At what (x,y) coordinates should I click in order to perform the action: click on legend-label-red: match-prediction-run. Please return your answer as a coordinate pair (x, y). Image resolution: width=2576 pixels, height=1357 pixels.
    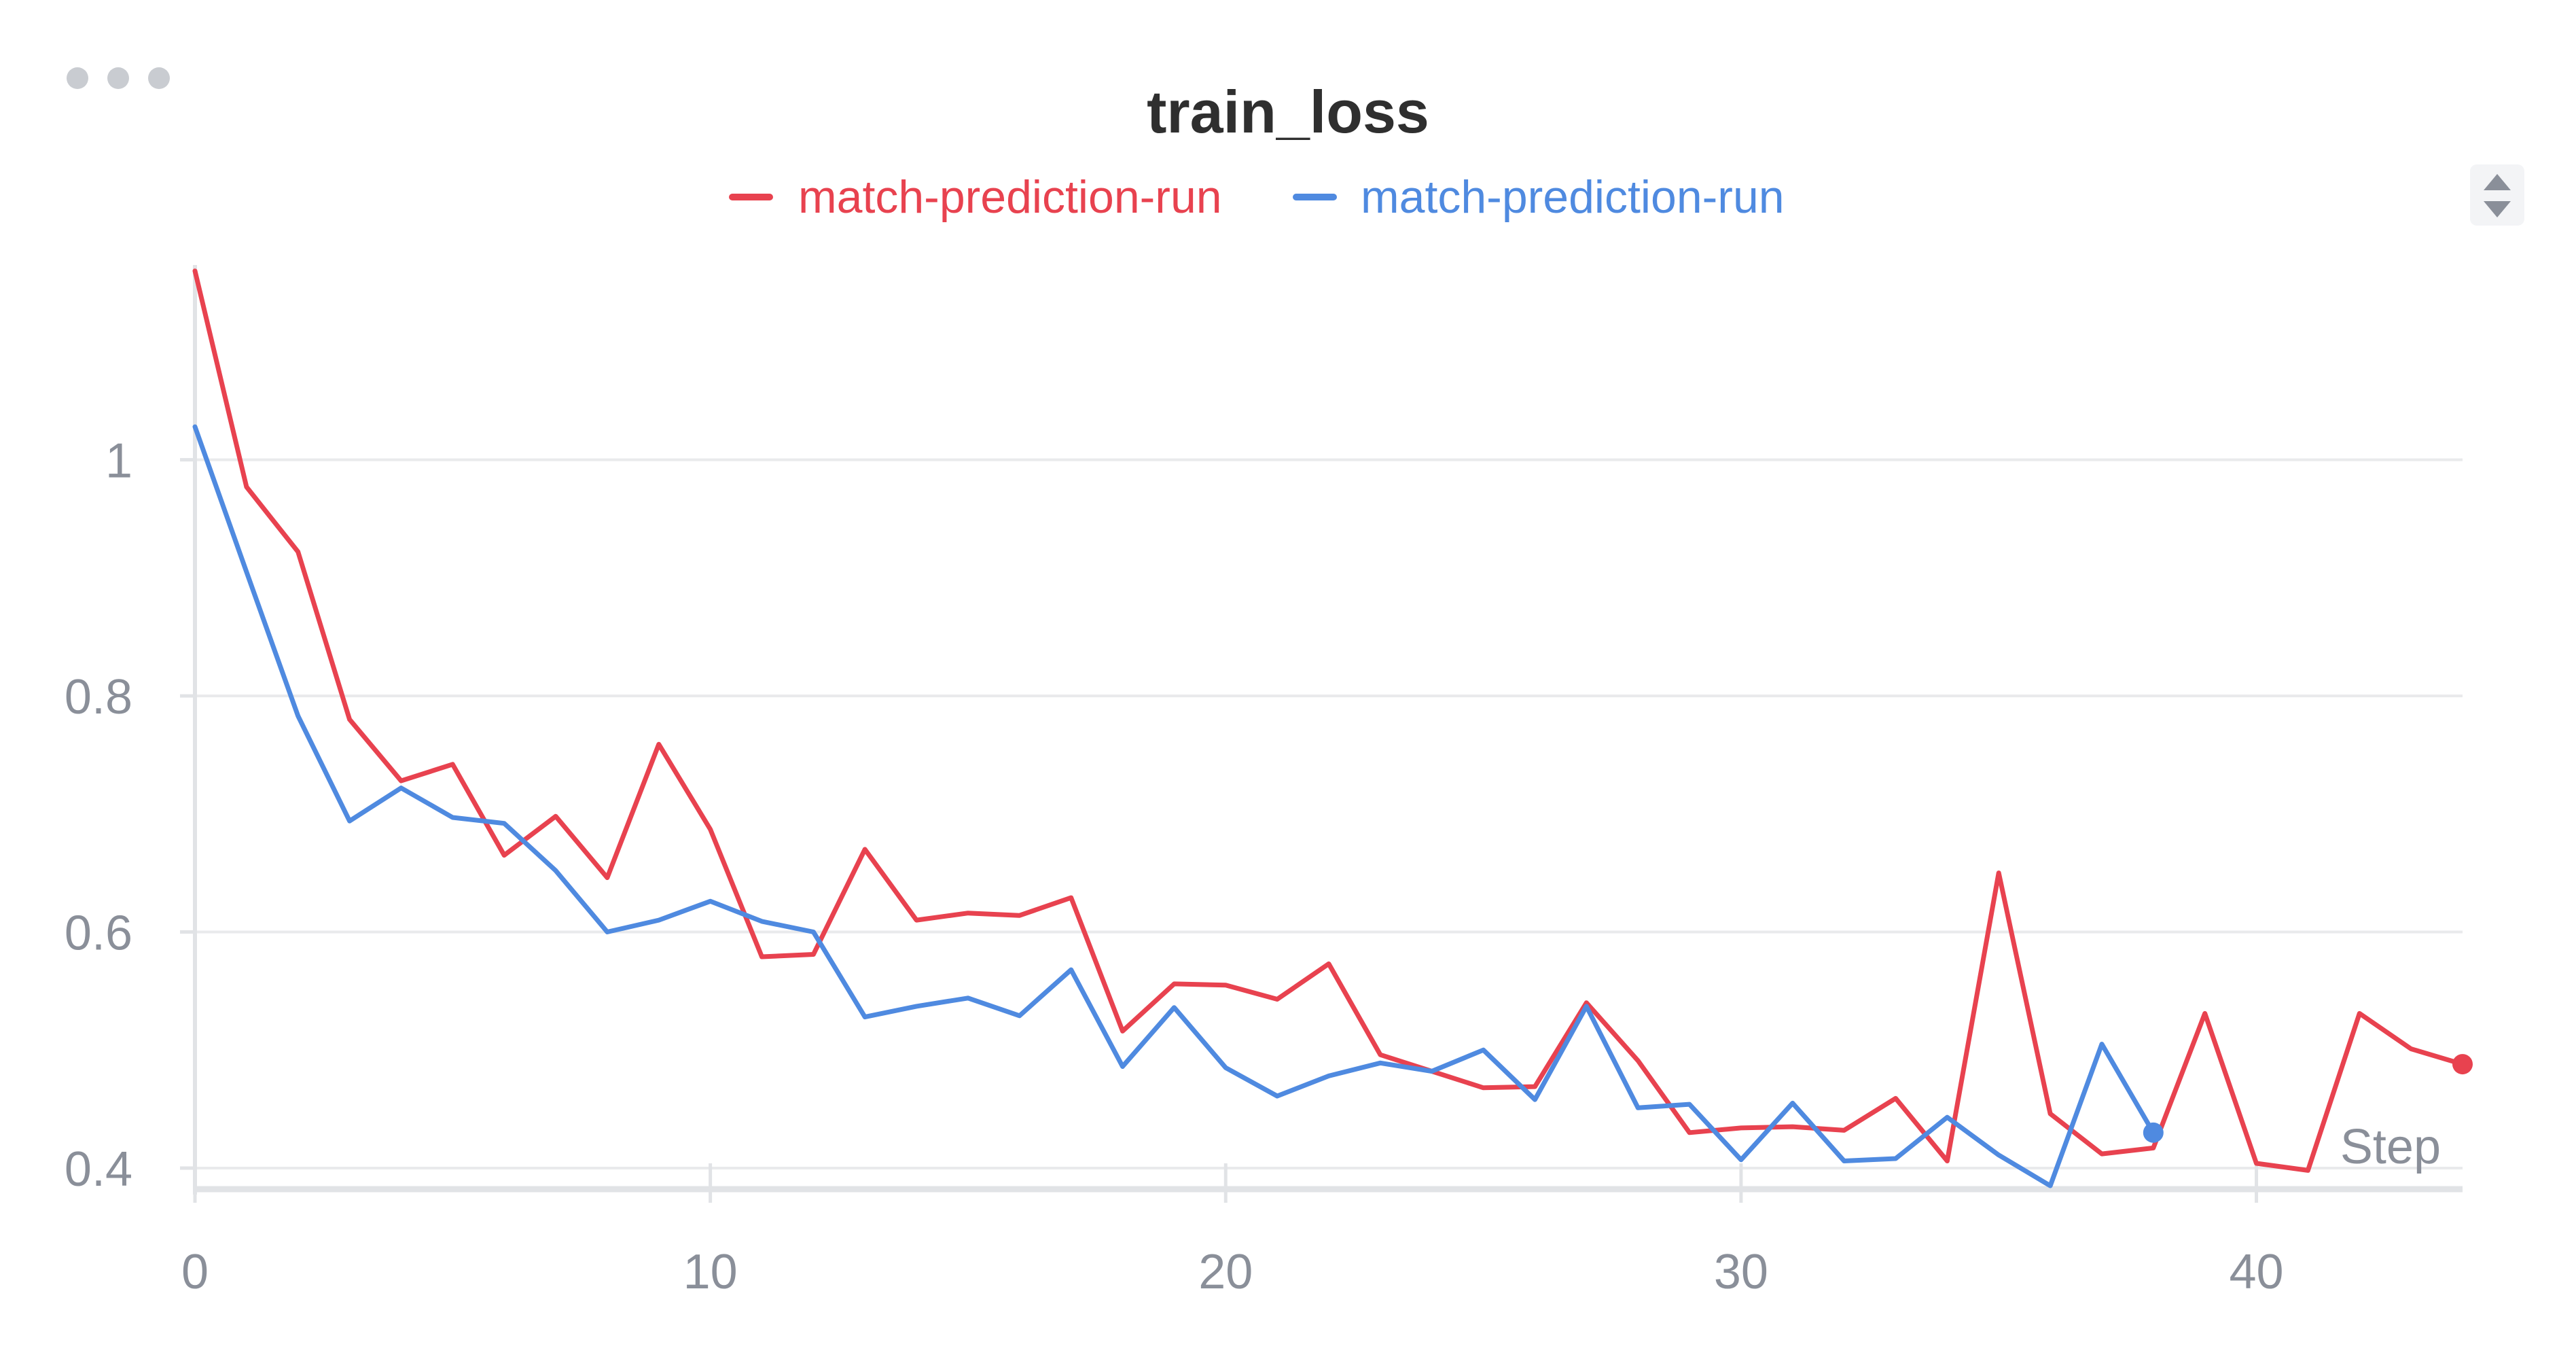
    Looking at the image, I should click on (1010, 197).